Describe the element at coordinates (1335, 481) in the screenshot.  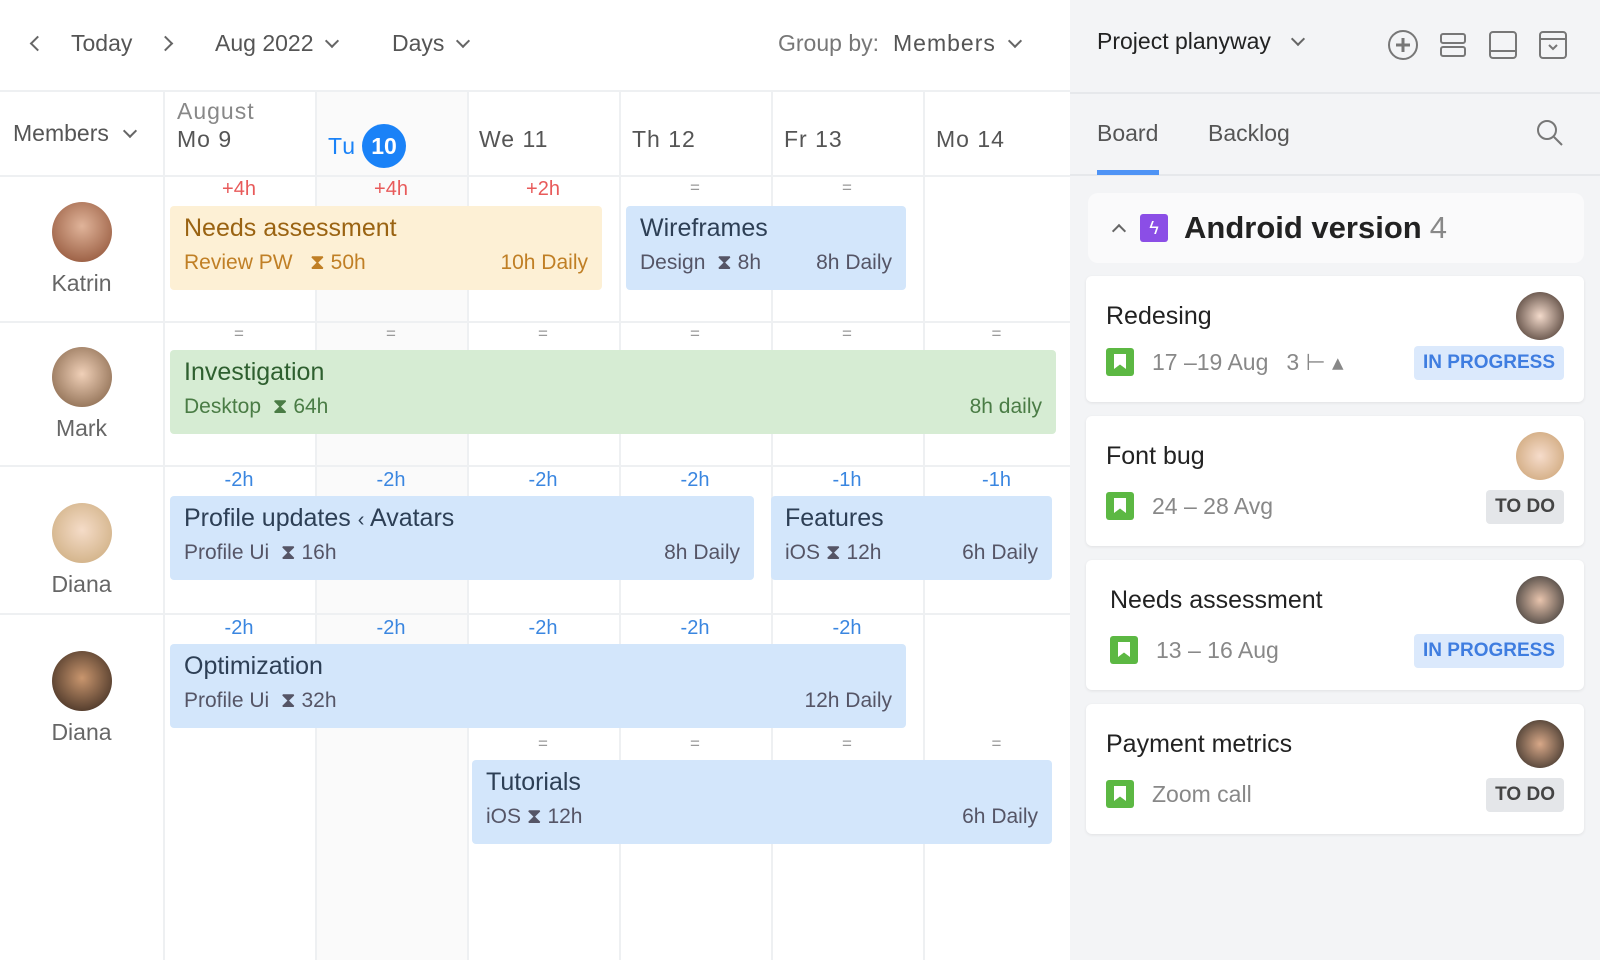
I see `task-card: Font bug 24 – 28 Avg TO DO` at that location.